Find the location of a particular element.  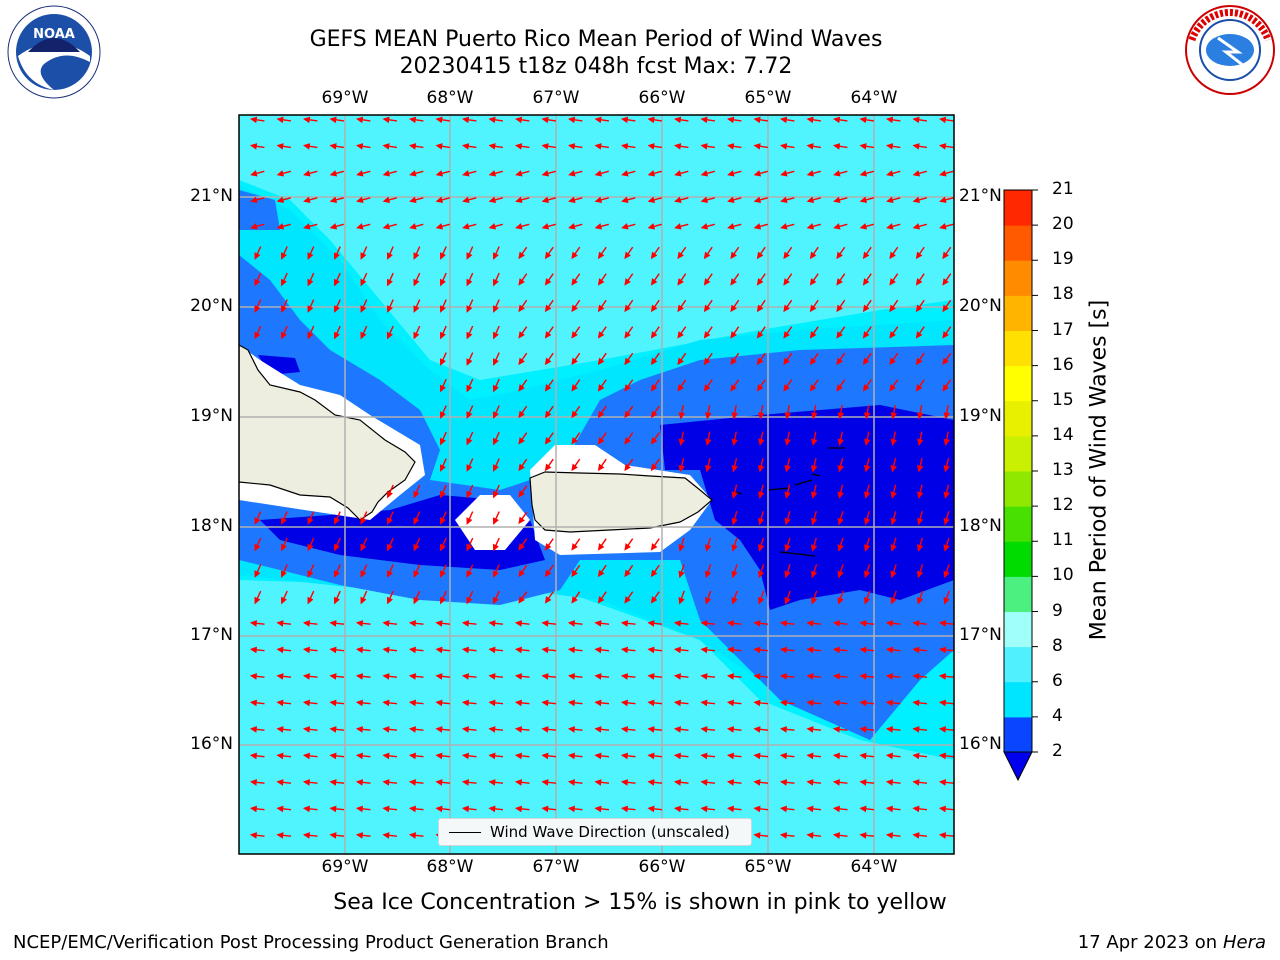

colorbar-tick-label: 15 is located at coordinates (1063, 399).